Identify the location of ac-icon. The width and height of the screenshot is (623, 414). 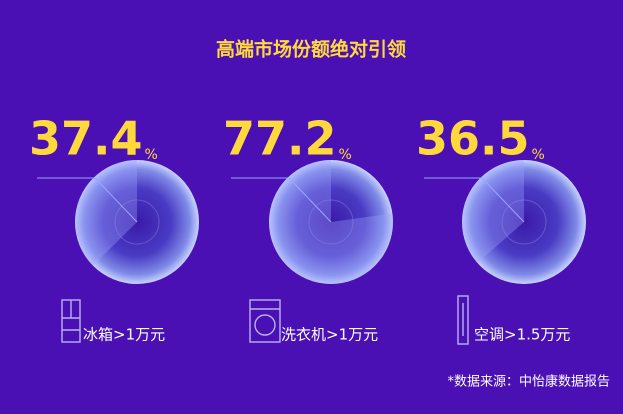
(463, 320).